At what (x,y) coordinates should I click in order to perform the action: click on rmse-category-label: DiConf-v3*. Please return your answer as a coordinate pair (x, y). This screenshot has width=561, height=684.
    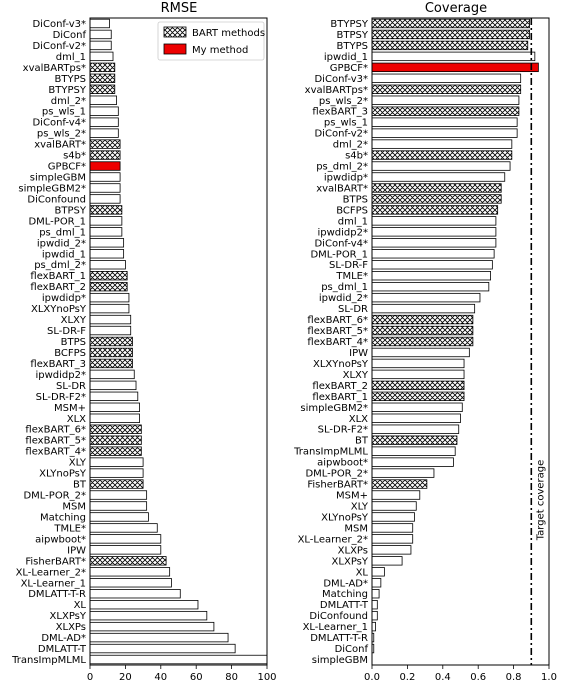
    Looking at the image, I should click on (59, 24).